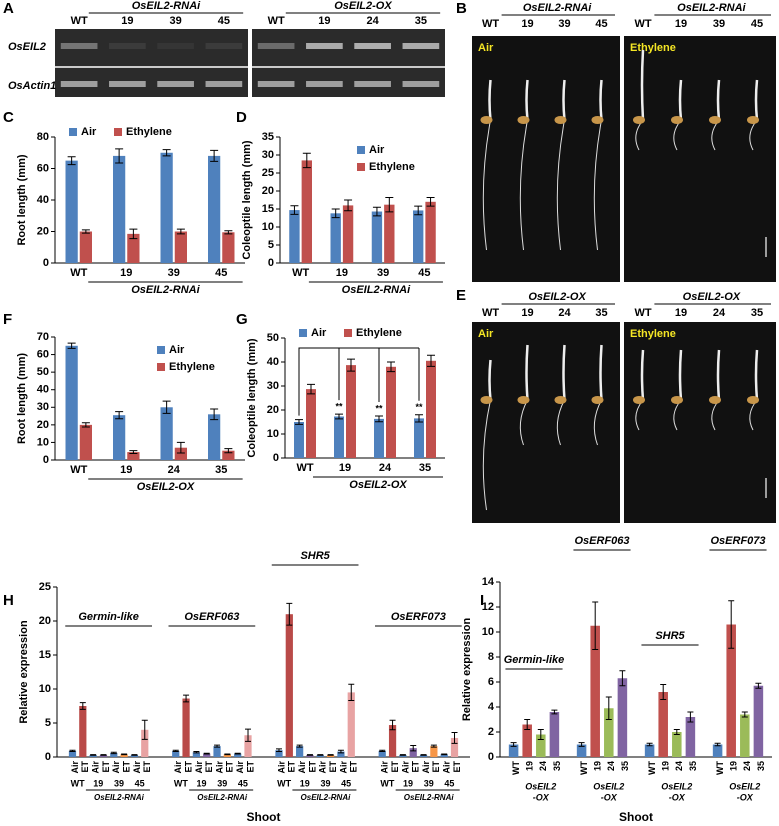 This screenshot has width=779, height=826. What do you see at coordinates (757, 24) in the screenshot?
I see `lane-label: 45` at bounding box center [757, 24].